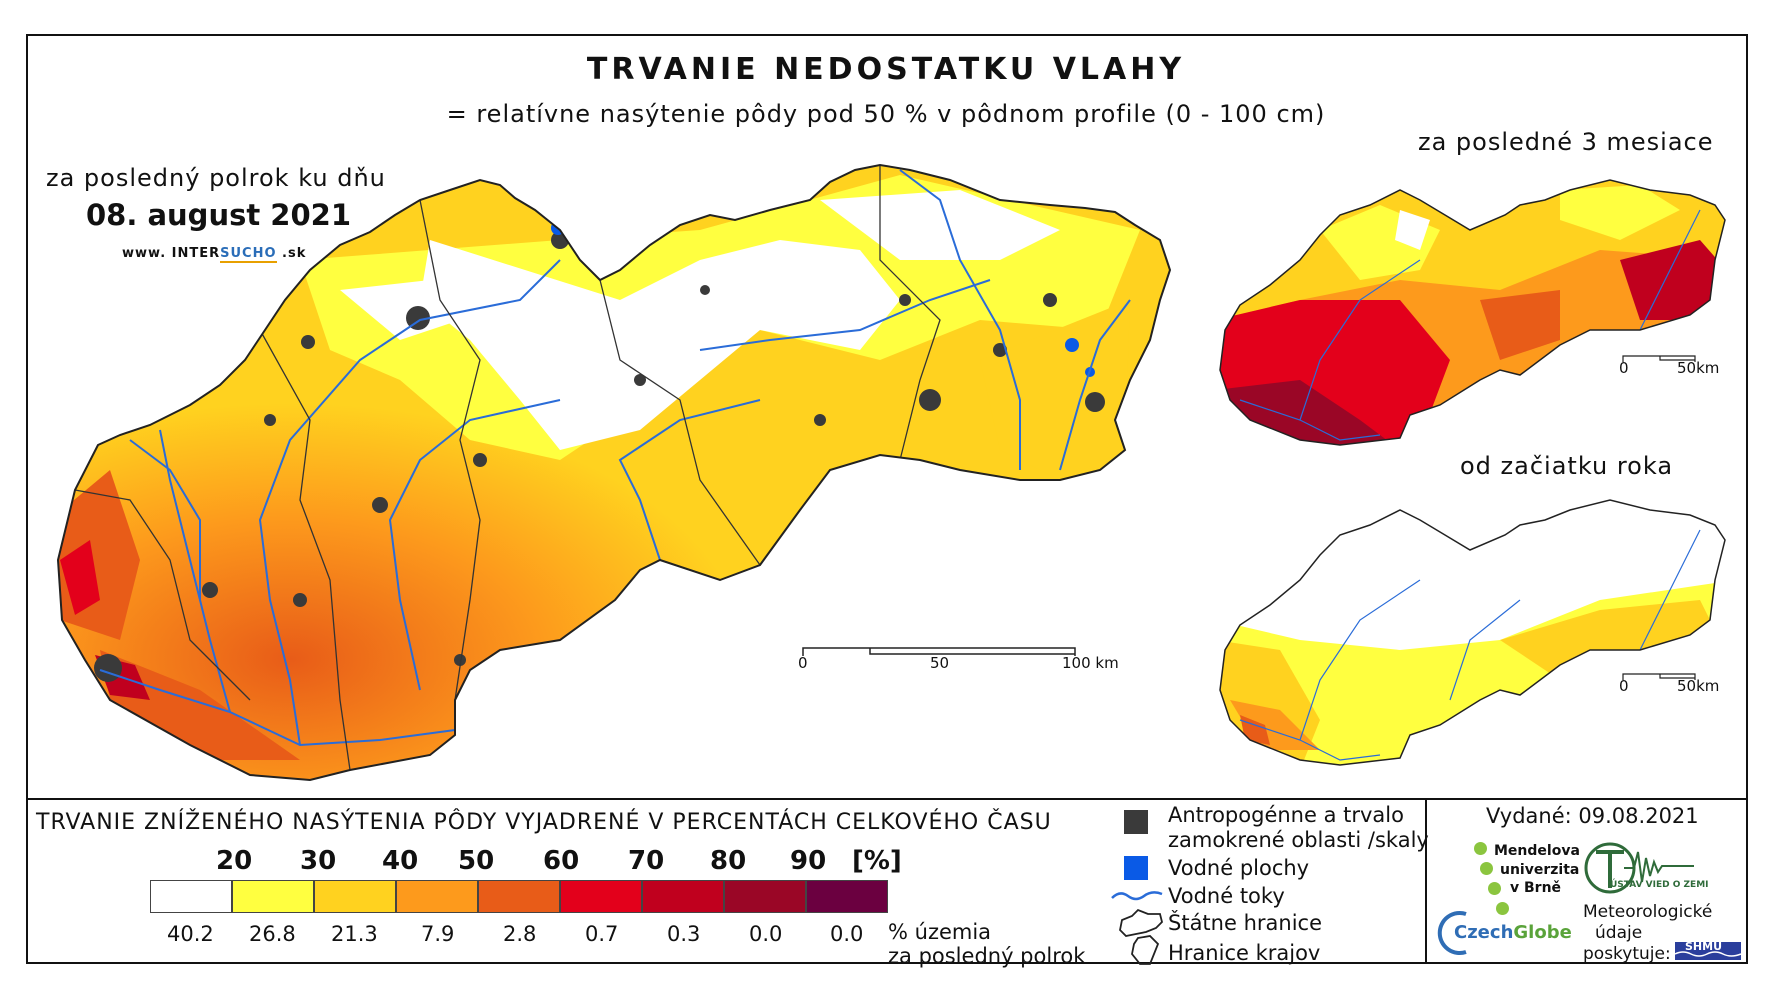 Image resolution: width=1772 pixels, height=1003 pixels. I want to click on main-scale-bar, so click(939, 651).